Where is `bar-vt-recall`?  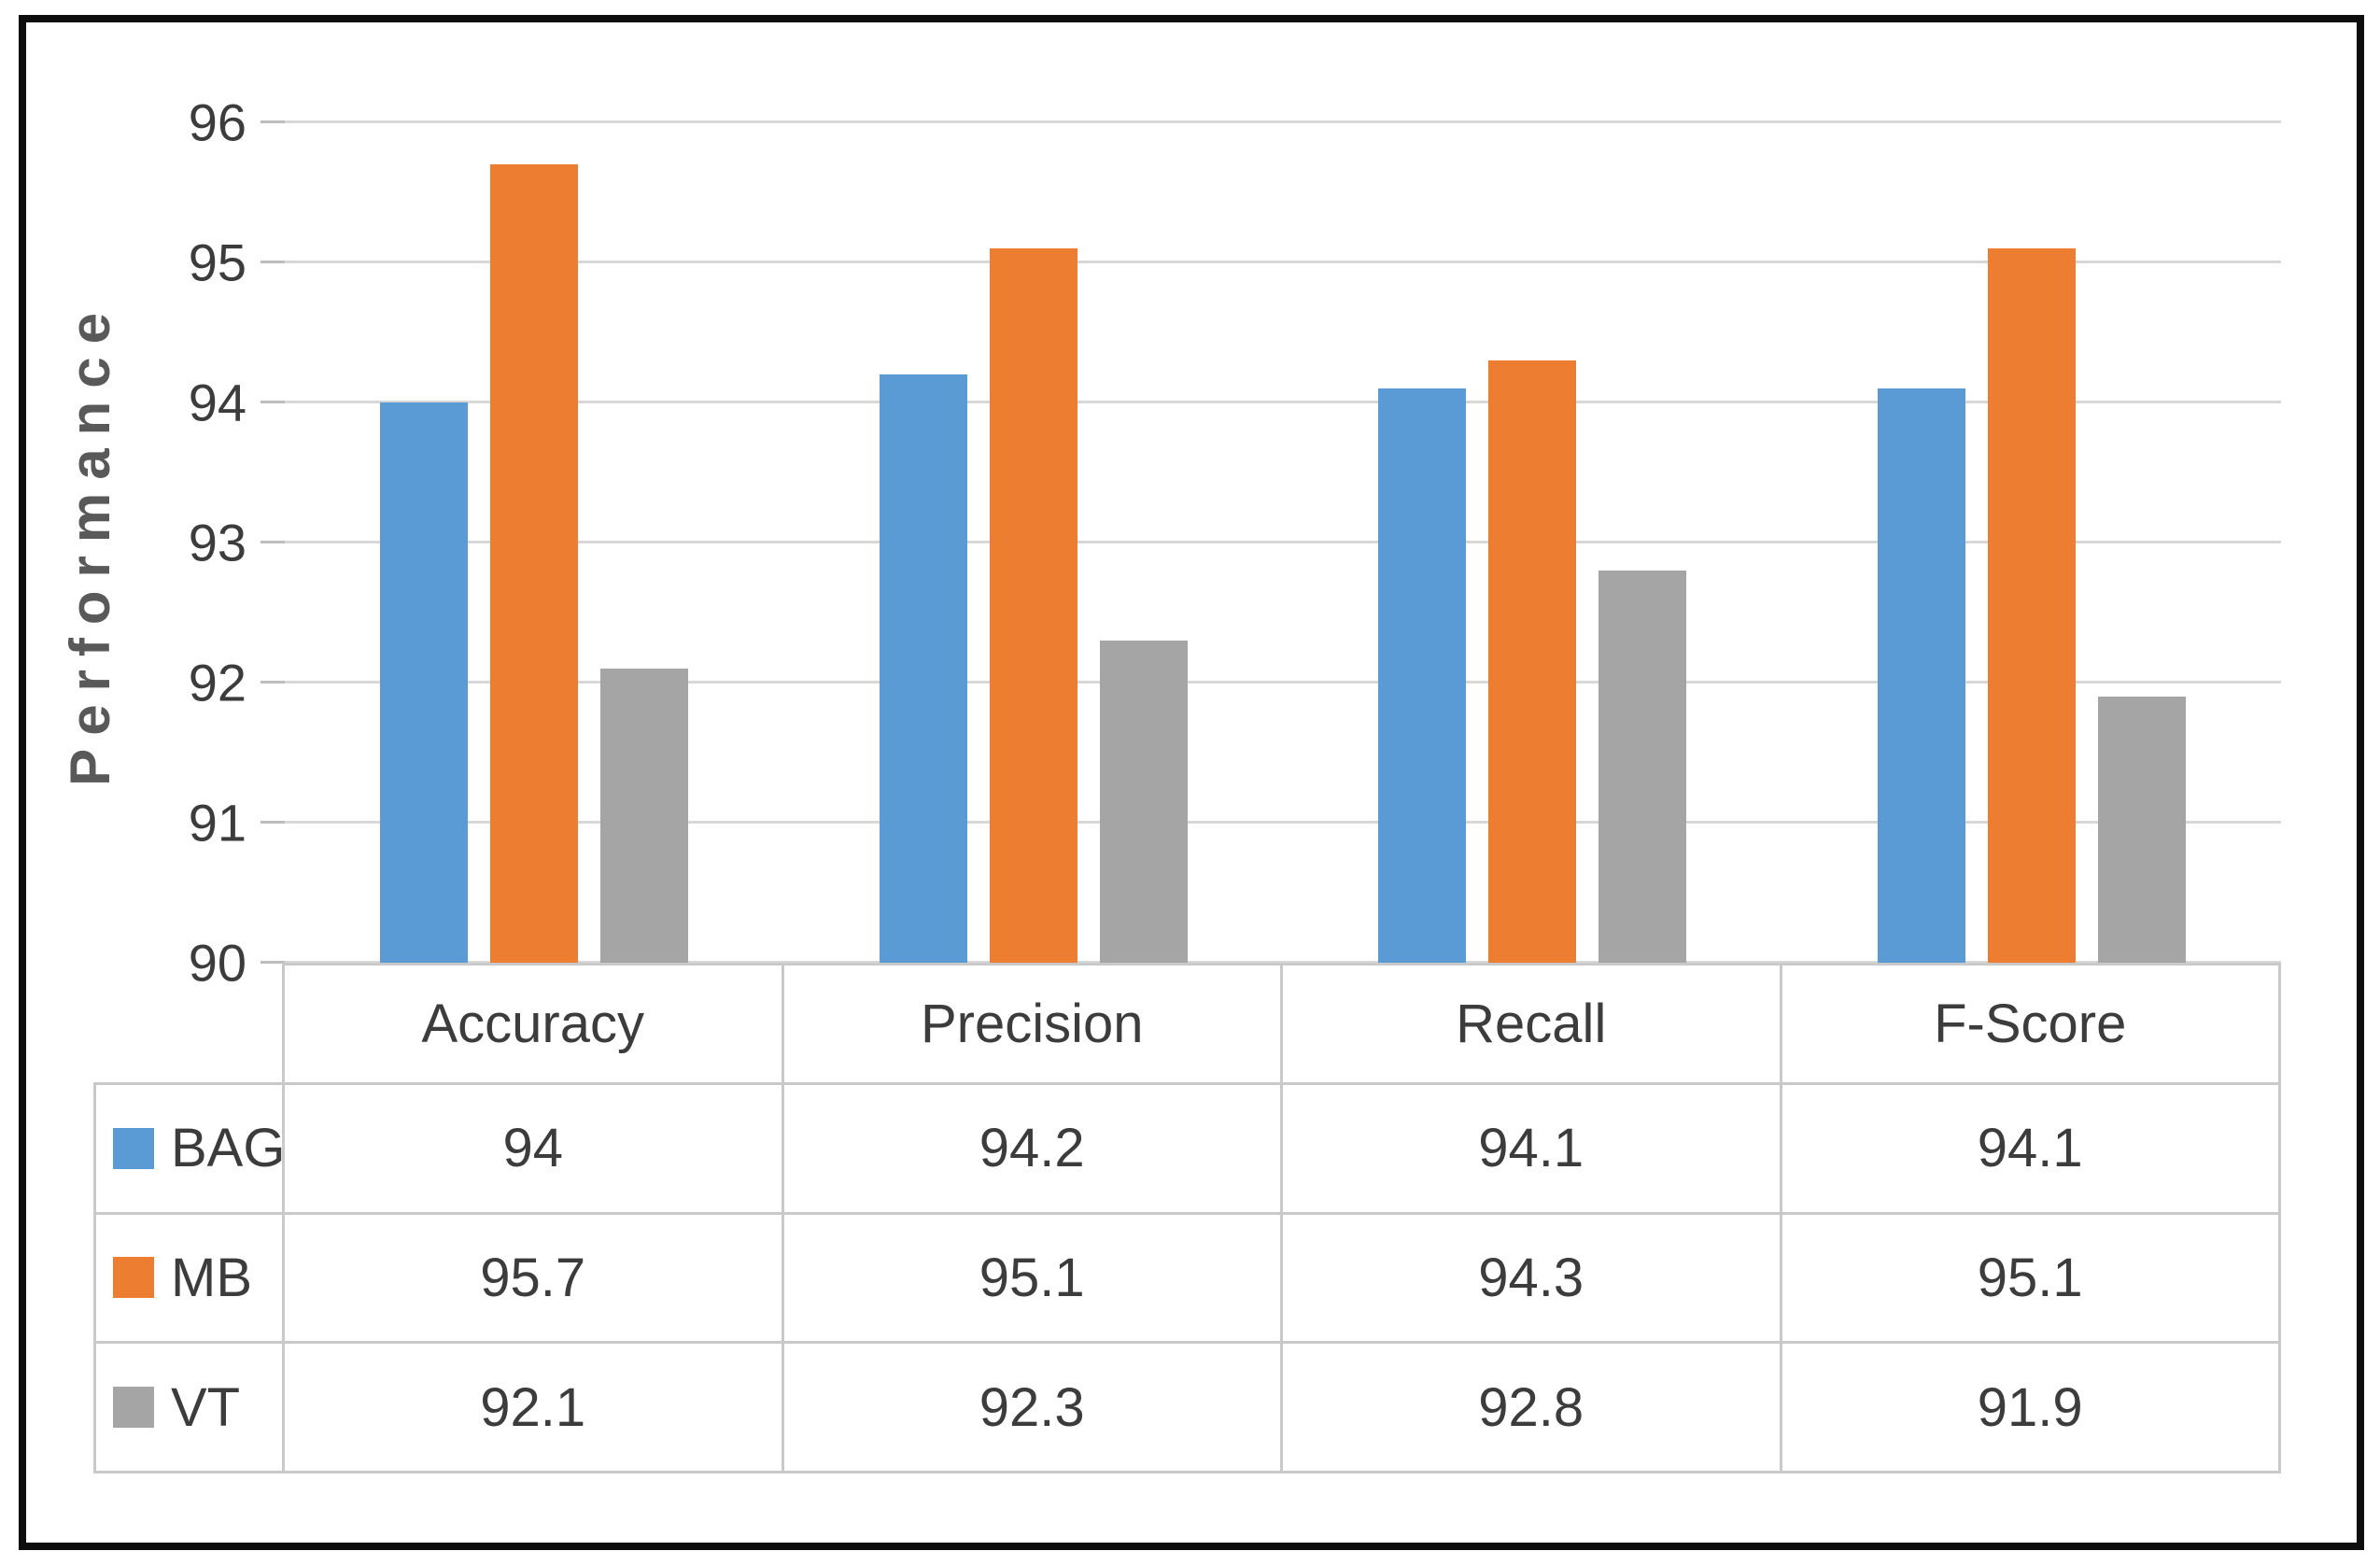 bar-vt-recall is located at coordinates (1642, 767).